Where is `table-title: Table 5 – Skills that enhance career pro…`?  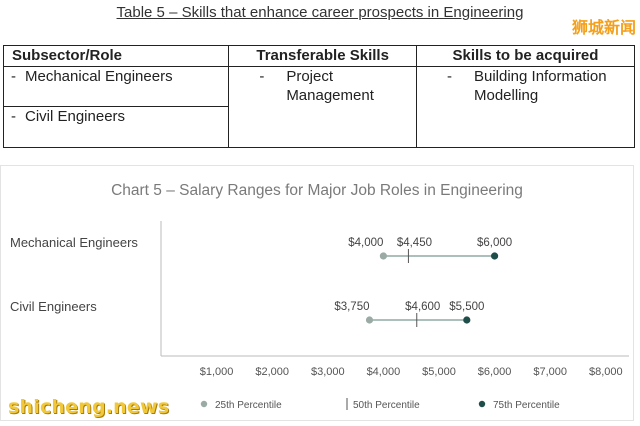 table-title: Table 5 – Skills that enhance career pro… is located at coordinates (320, 12).